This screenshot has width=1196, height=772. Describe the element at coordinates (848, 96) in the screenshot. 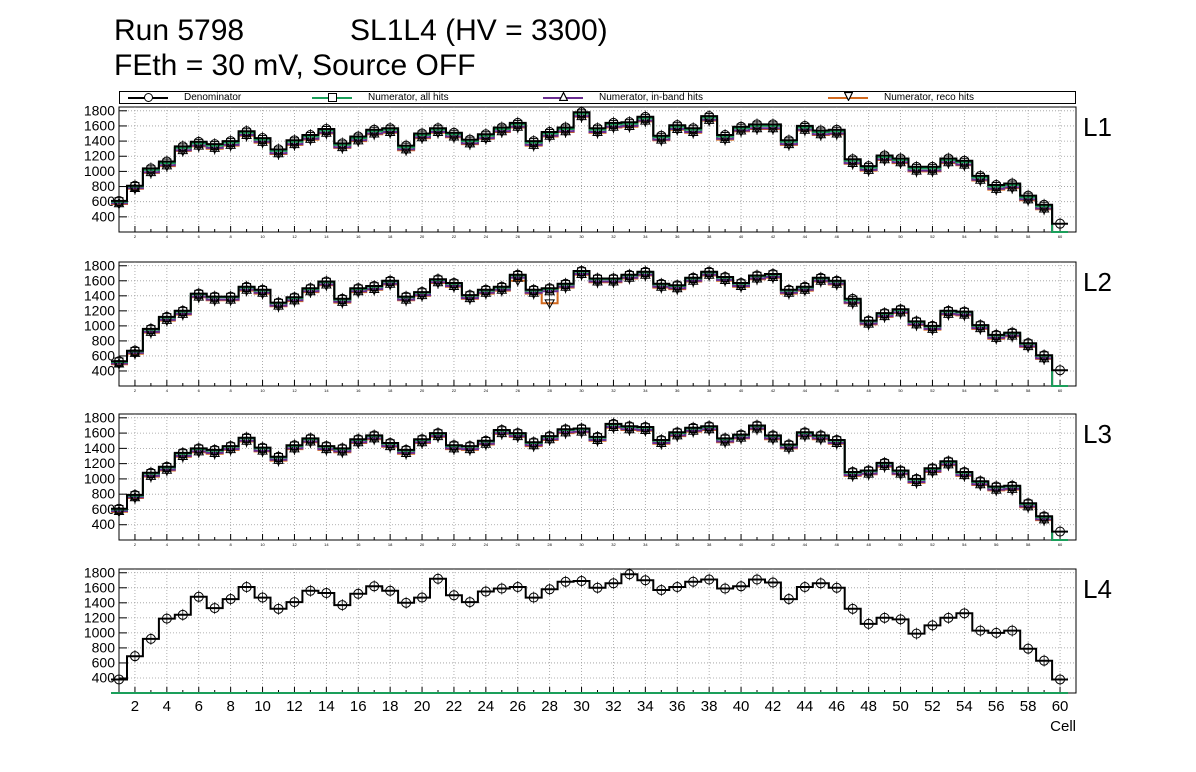

I see `triangle-down-marker-icon` at that location.